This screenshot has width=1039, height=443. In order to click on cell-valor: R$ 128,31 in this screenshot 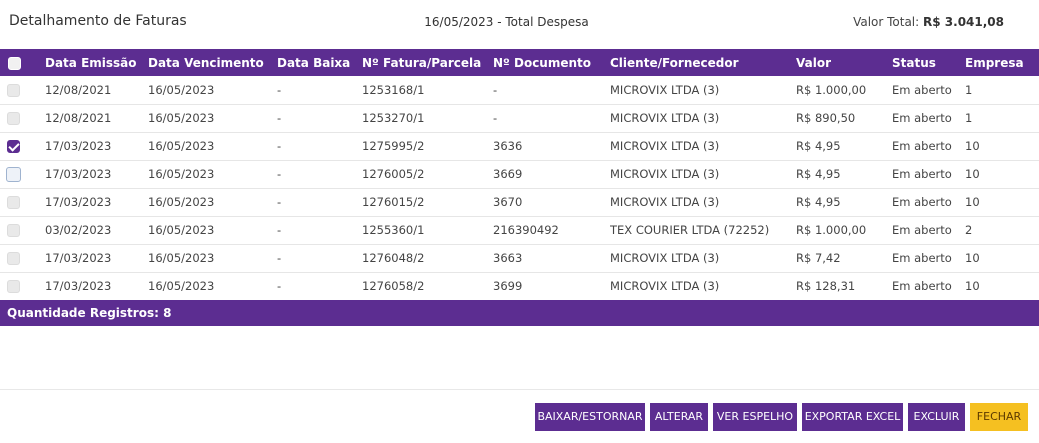, I will do `click(826, 286)`.